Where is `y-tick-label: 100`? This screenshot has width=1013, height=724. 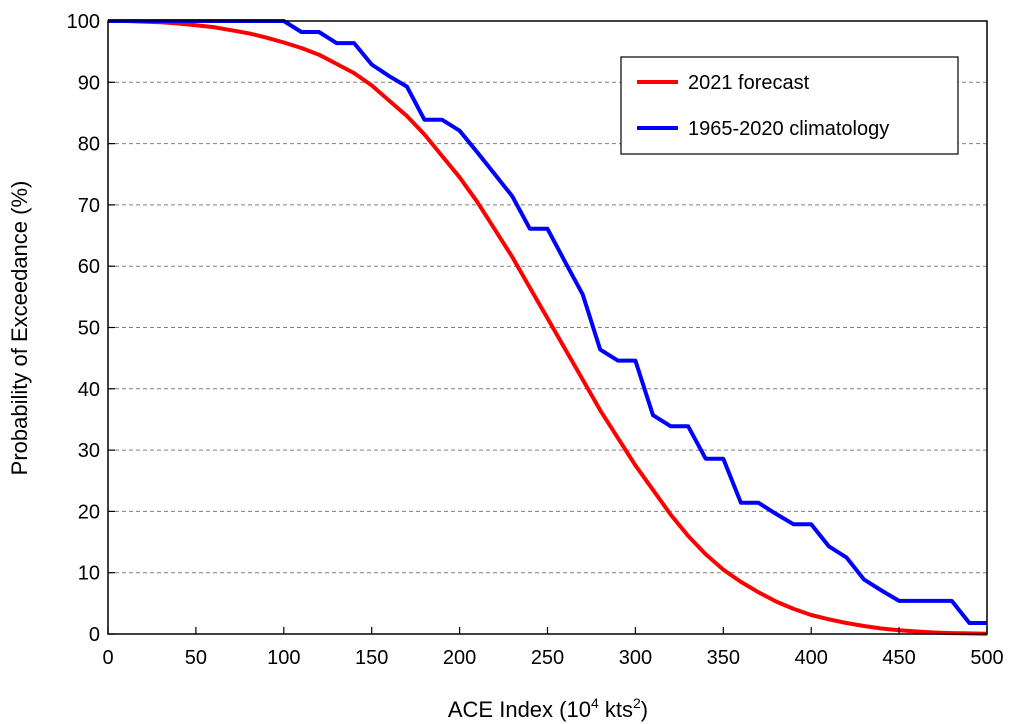
y-tick-label: 100 is located at coordinates (83, 22).